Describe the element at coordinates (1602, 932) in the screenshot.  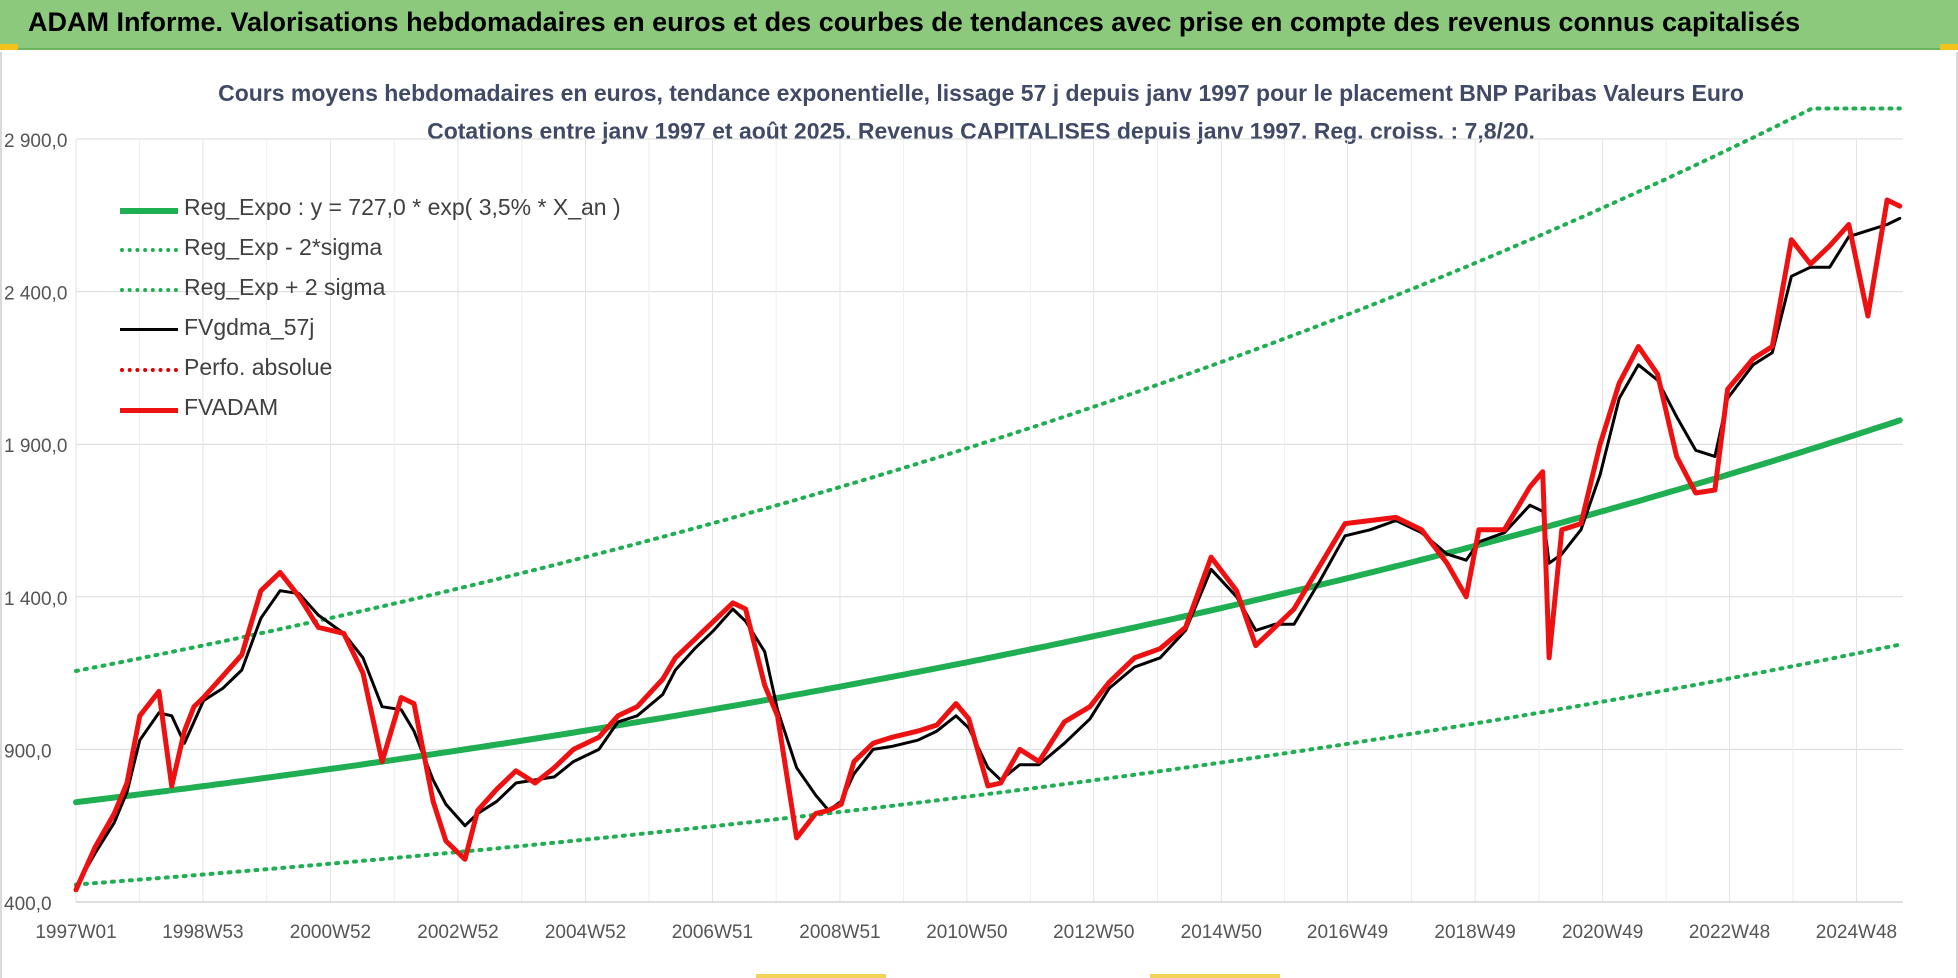
I see `x-tick-label: 2020W49` at that location.